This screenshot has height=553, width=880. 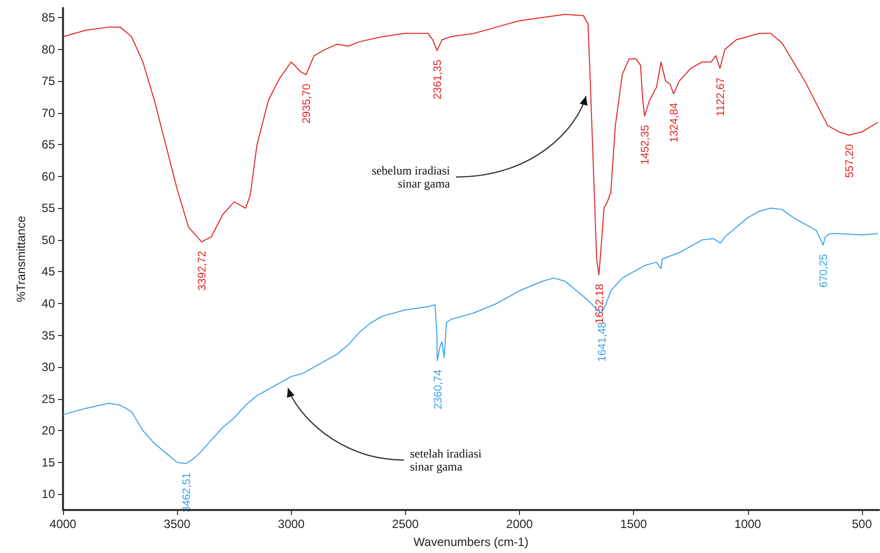 What do you see at coordinates (600, 304) in the screenshot?
I see `annotation: 1652,18` at bounding box center [600, 304].